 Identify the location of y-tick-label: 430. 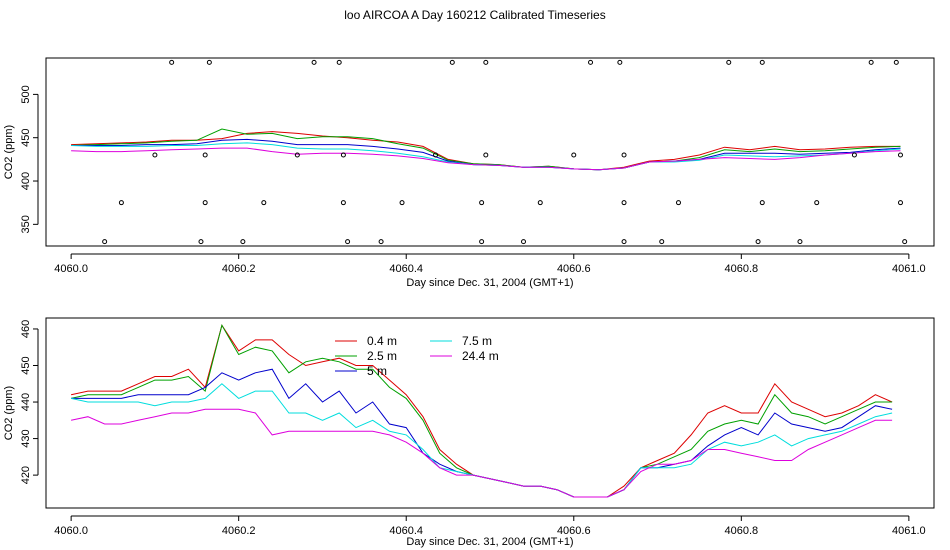
(26, 438).